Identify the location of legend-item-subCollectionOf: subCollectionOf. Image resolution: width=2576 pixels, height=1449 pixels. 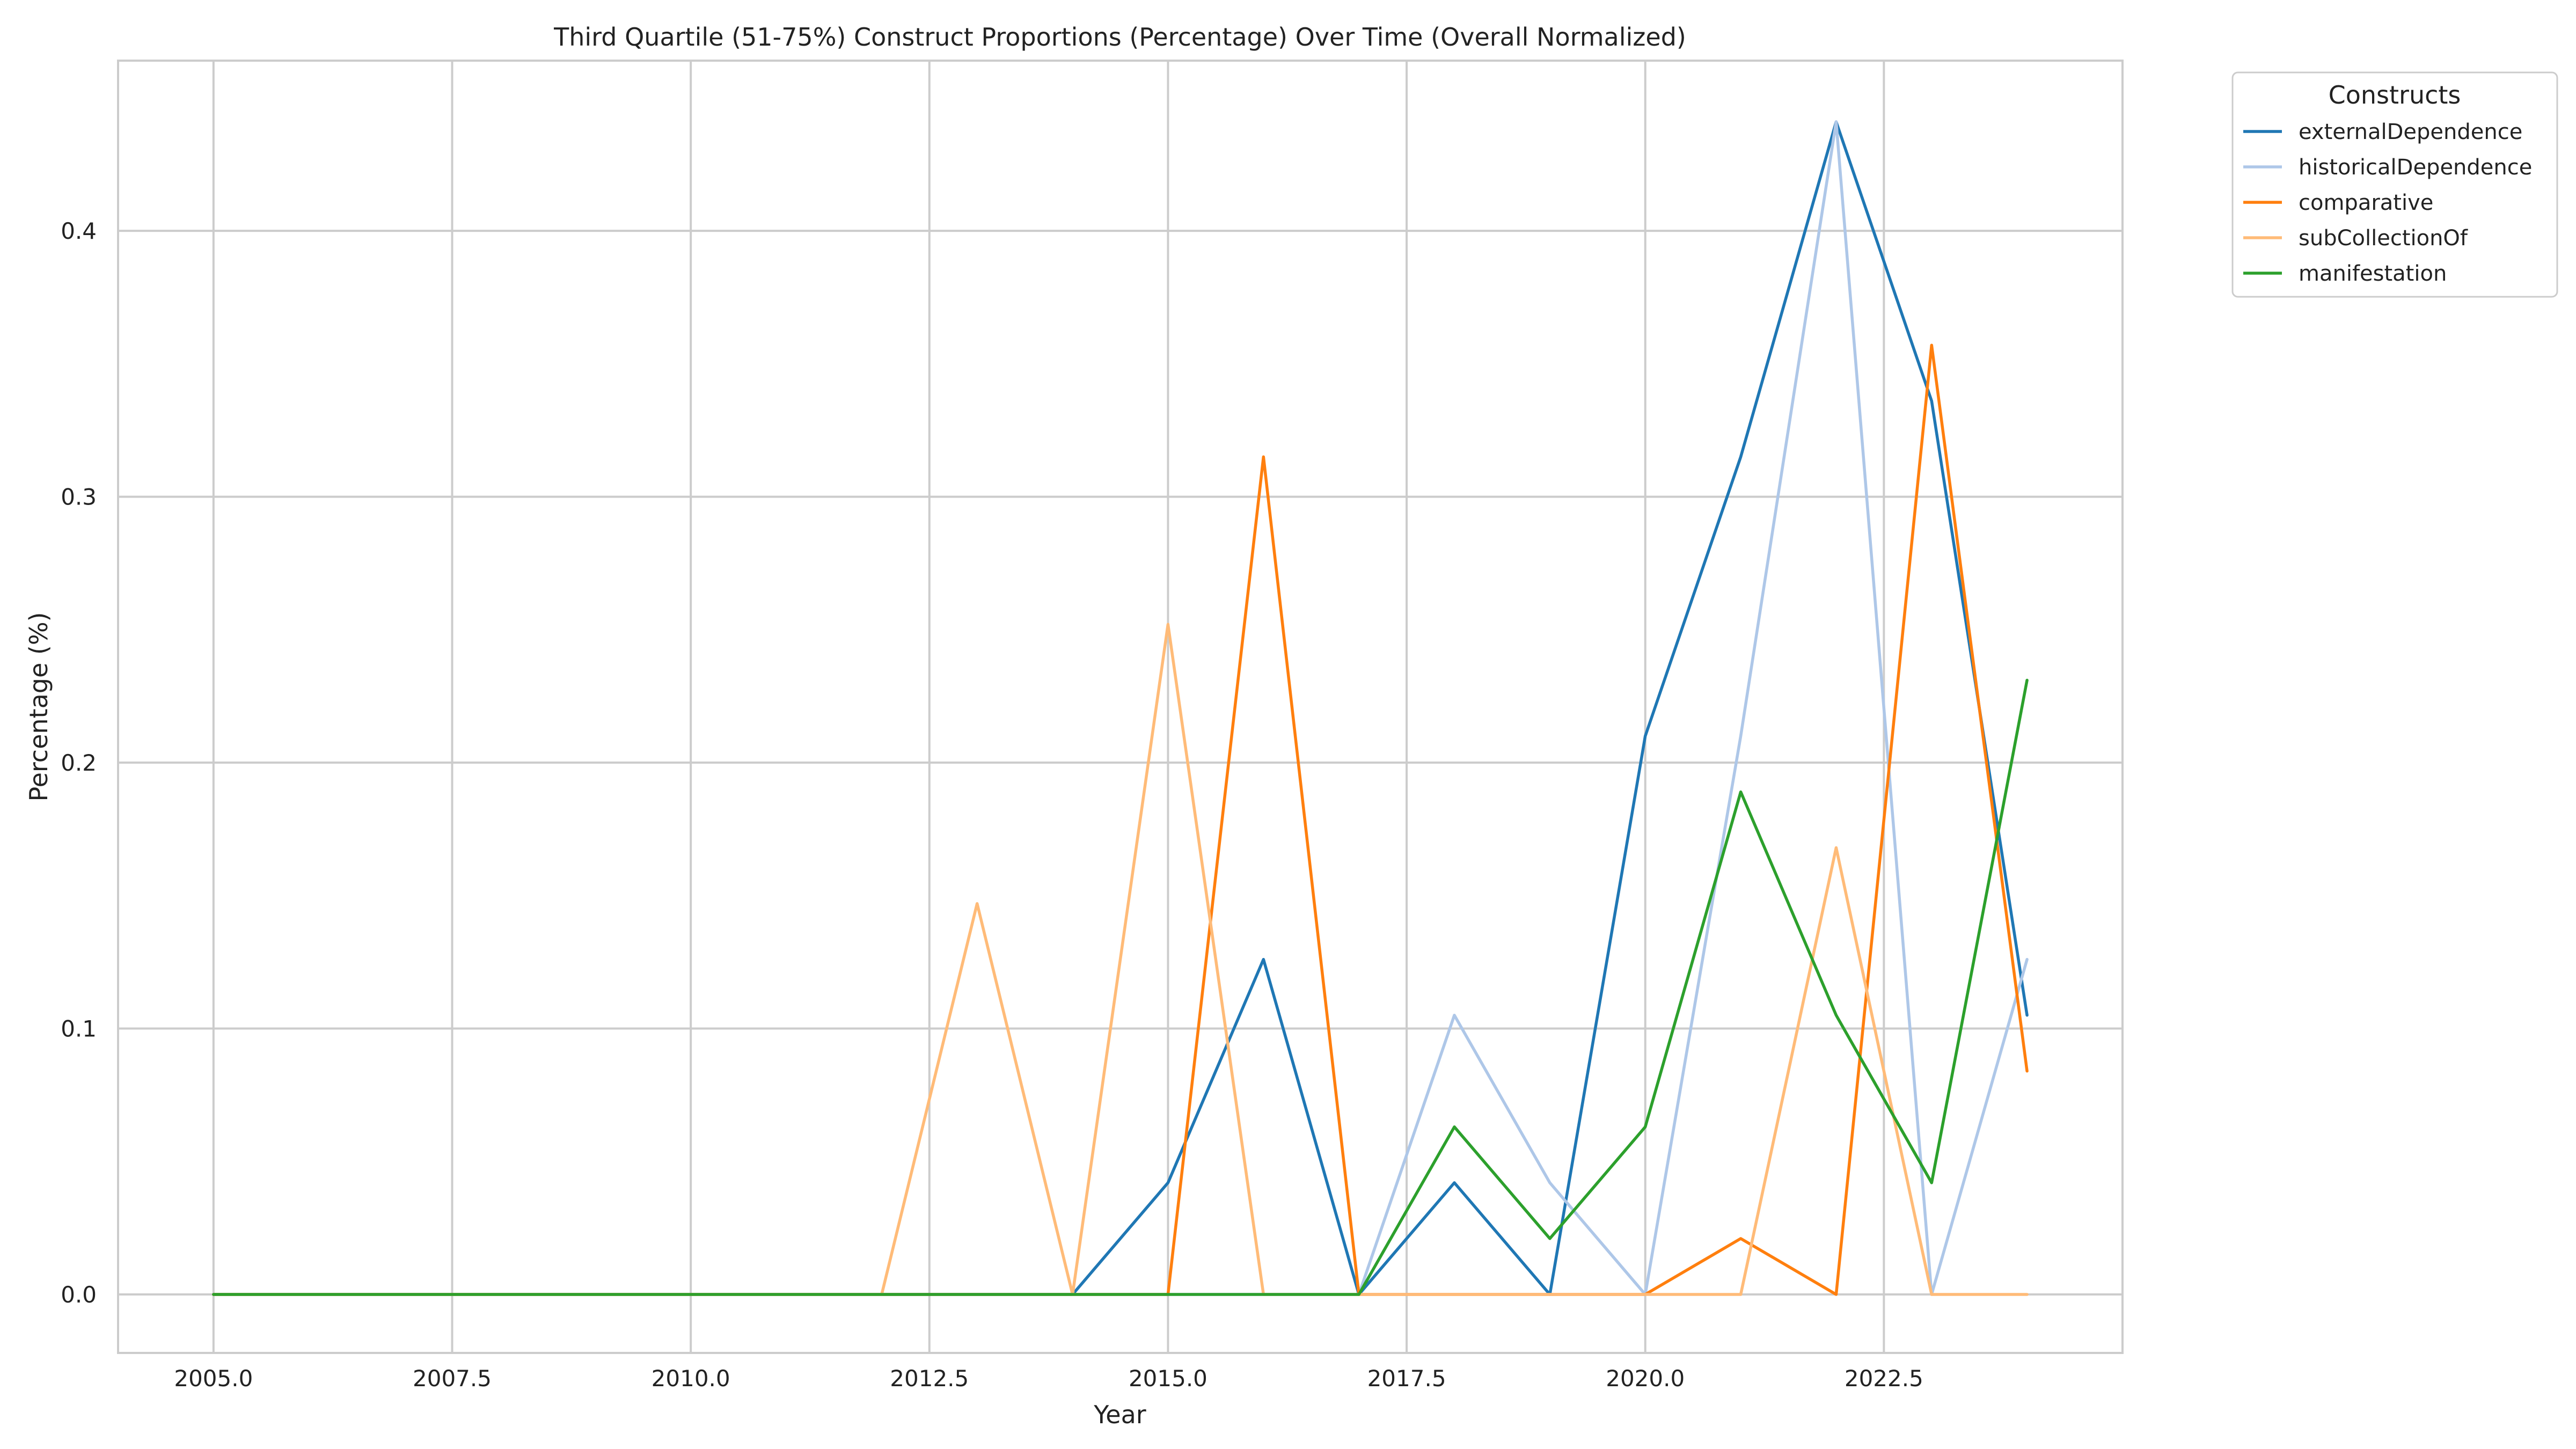
(2355, 238).